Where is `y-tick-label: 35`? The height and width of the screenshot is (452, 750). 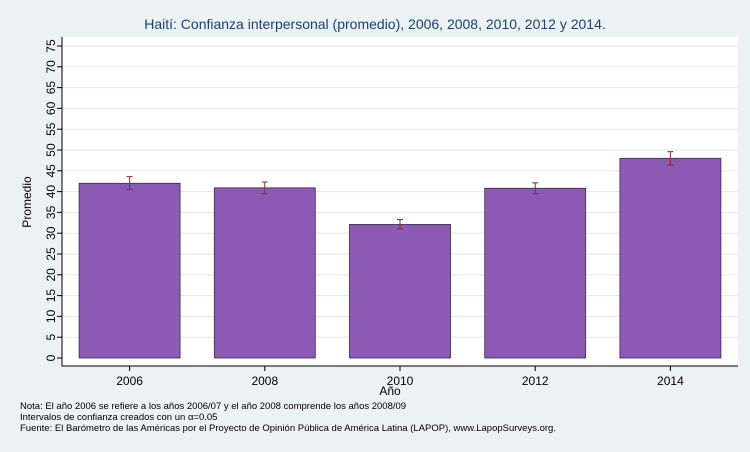 y-tick-label: 35 is located at coordinates (51, 212).